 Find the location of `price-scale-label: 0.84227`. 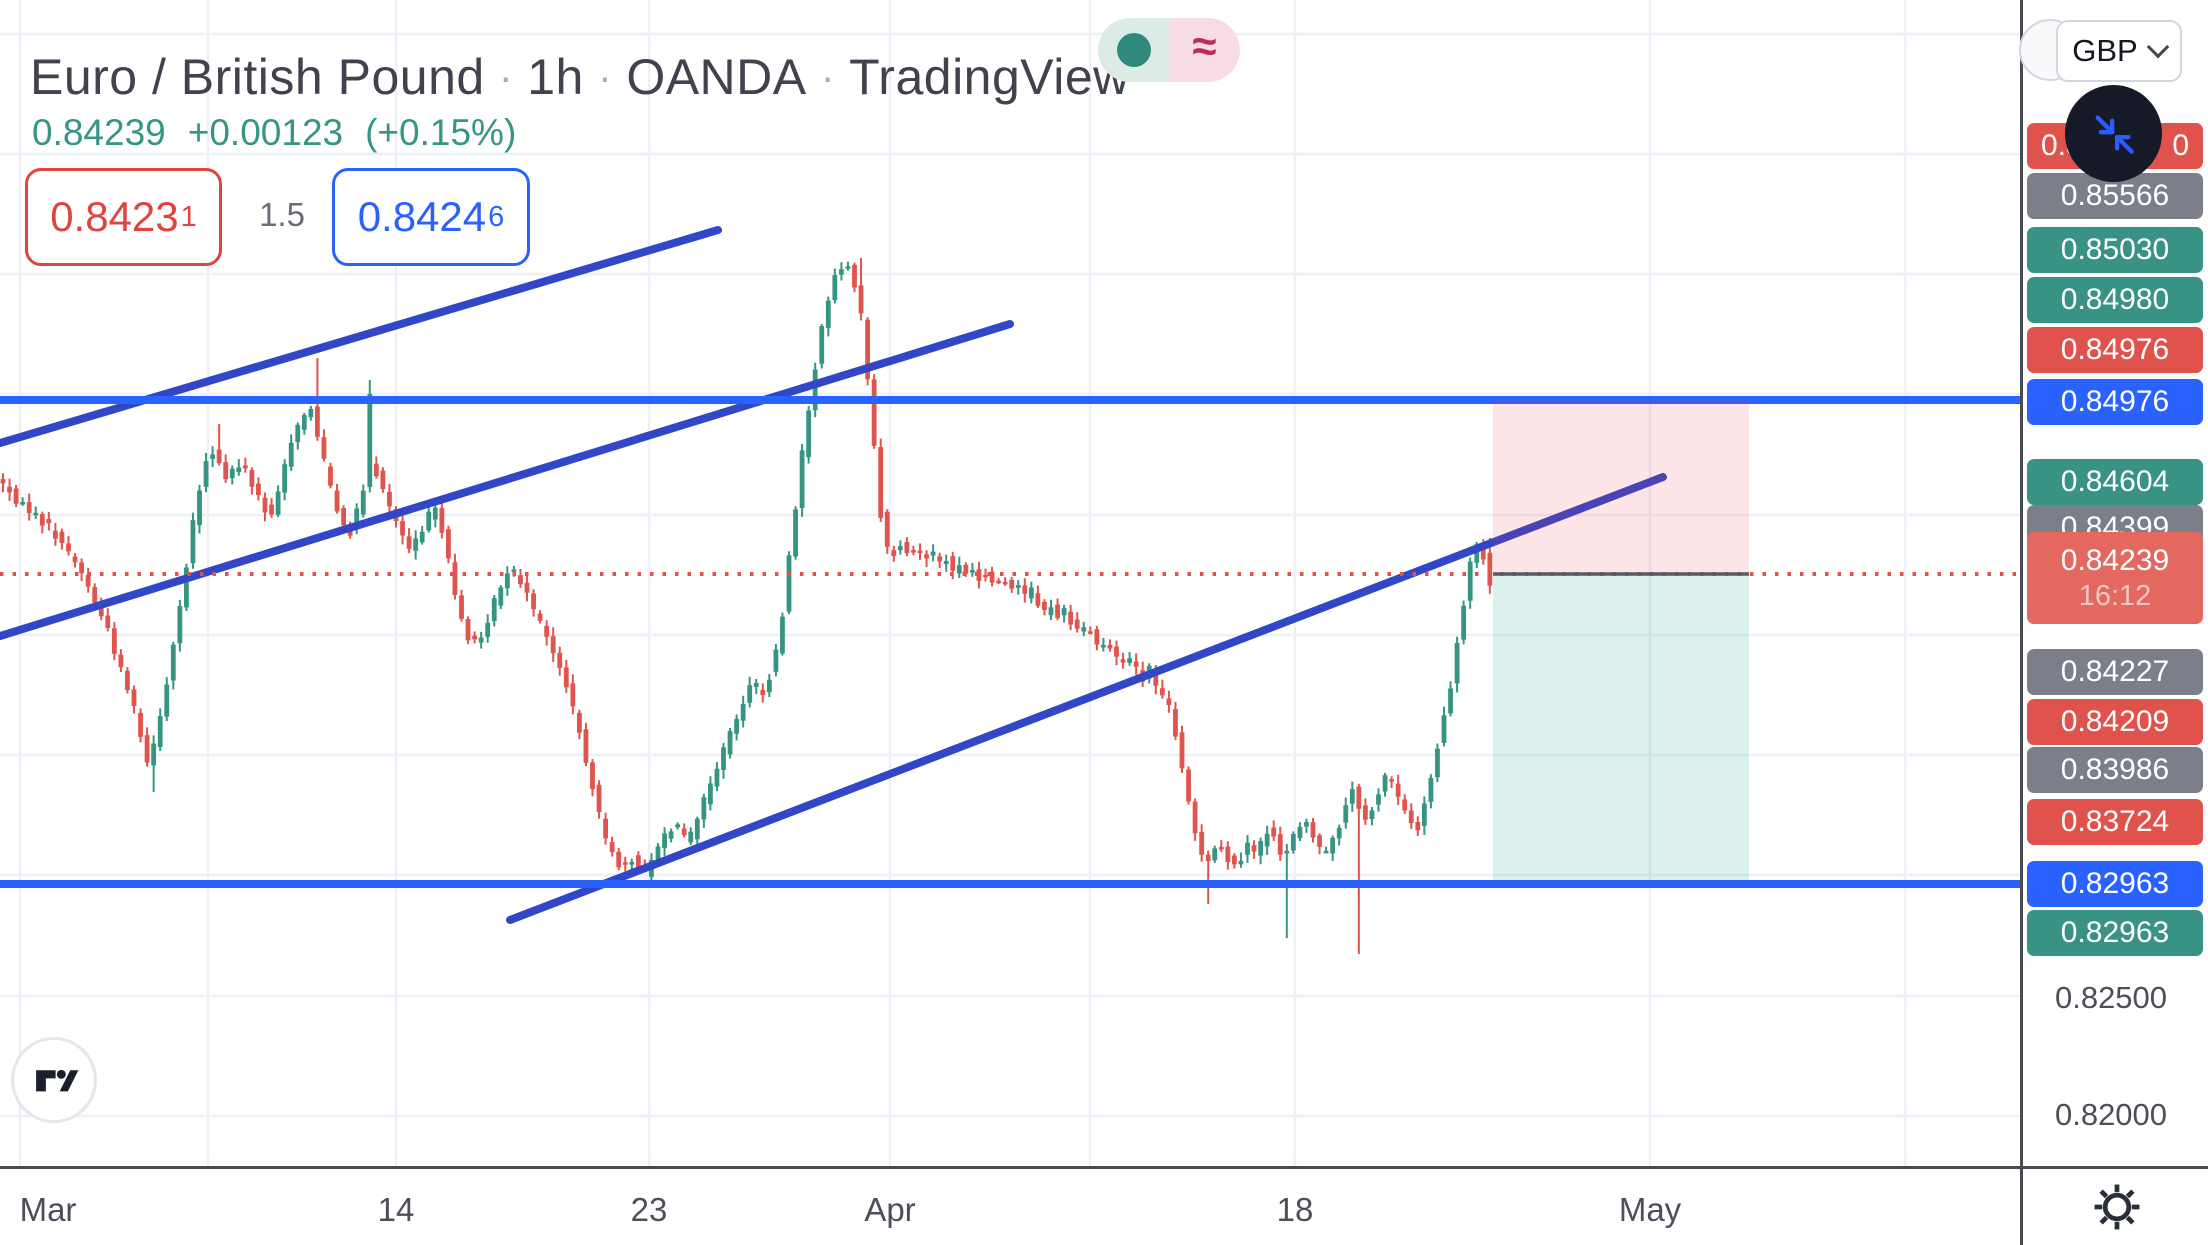

price-scale-label: 0.84227 is located at coordinates (2115, 672).